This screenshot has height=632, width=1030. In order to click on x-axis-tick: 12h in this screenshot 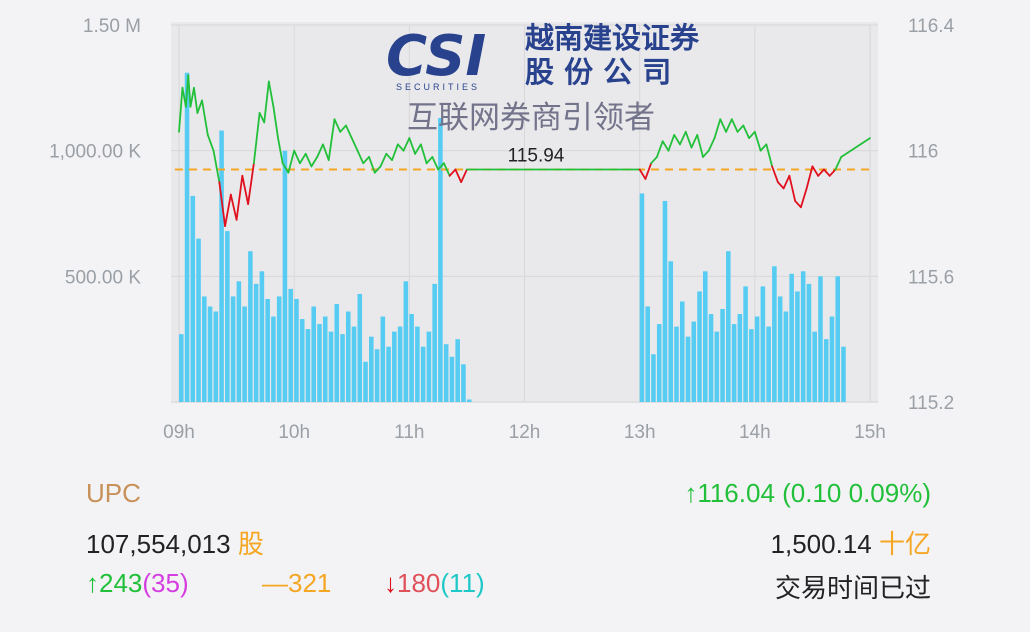, I will do `click(525, 432)`.